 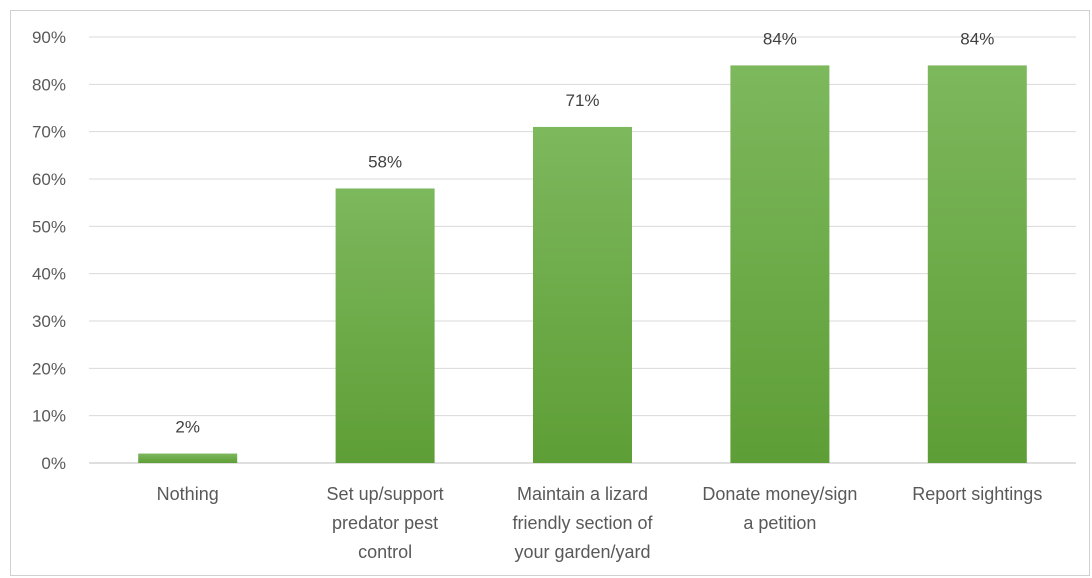 I want to click on y-tick-label: 60%, so click(x=49, y=179).